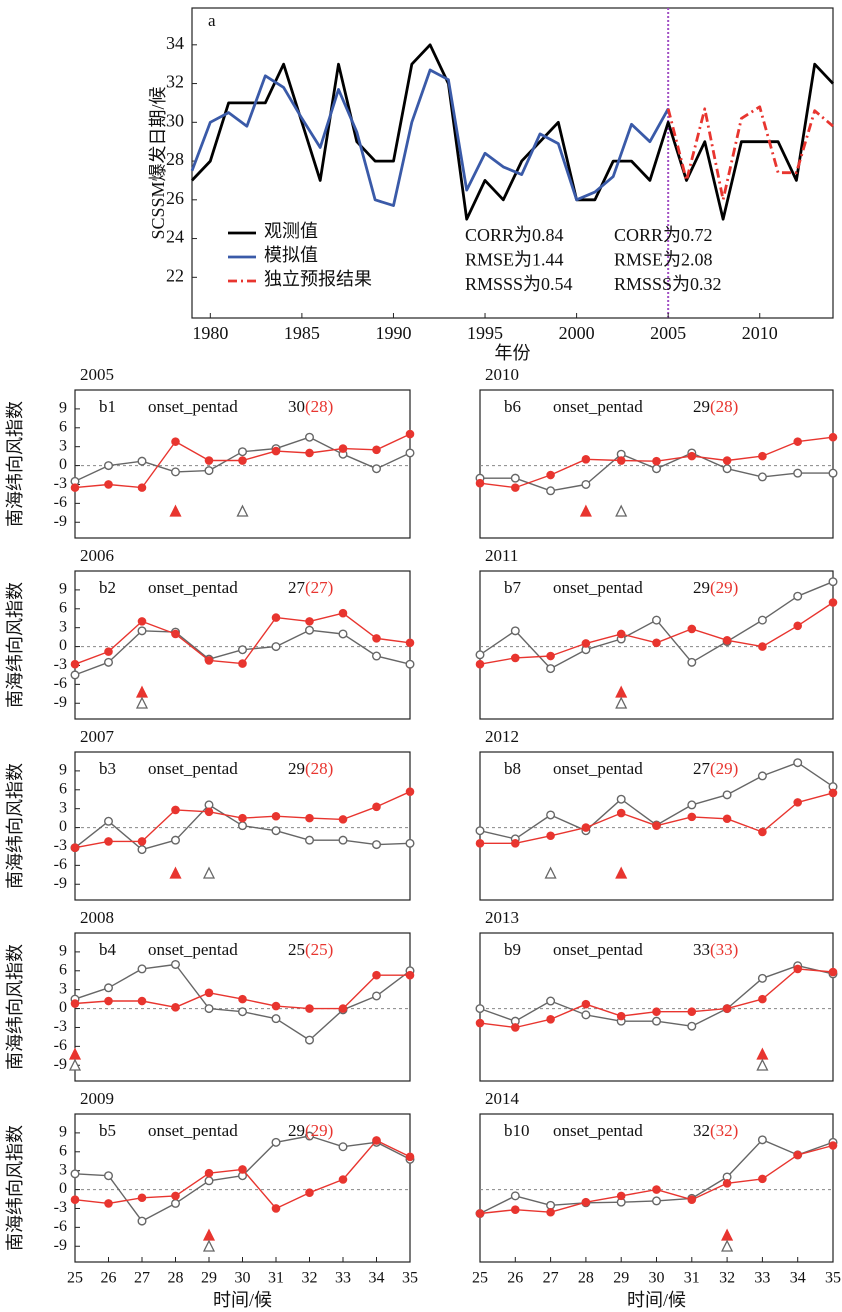 The height and width of the screenshot is (1312, 842). What do you see at coordinates (319, 406) in the screenshot?
I see `onset-model: (28)` at bounding box center [319, 406].